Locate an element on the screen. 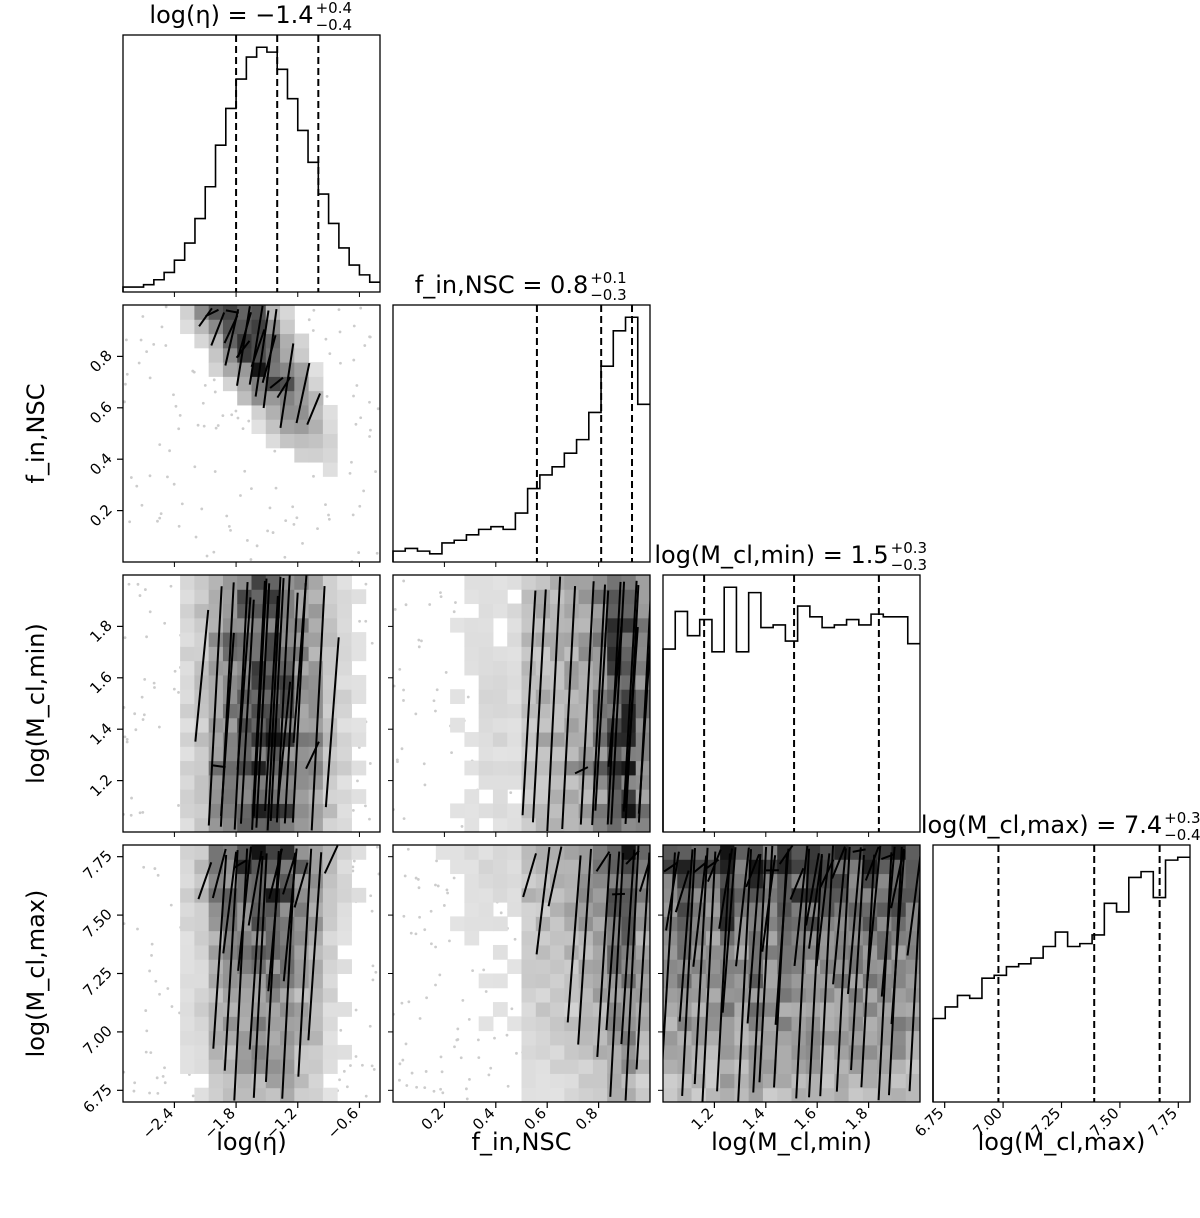  ytick-label-log_mcl_min-1: 1.4 is located at coordinates (101, 734).